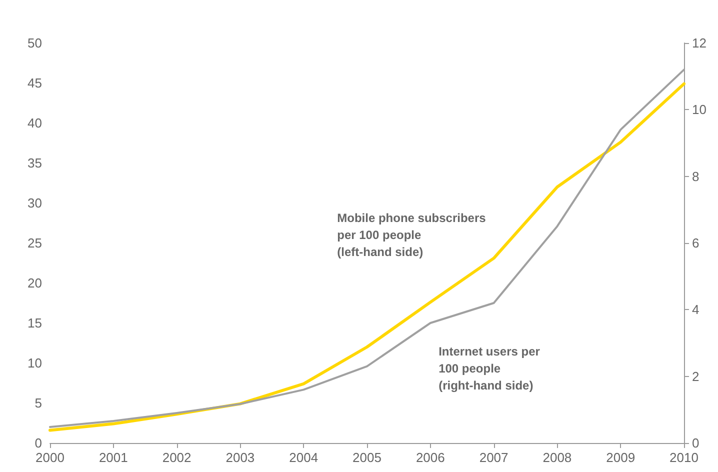  Describe the element at coordinates (35, 43) in the screenshot. I see `y-tick-label: 50` at that location.